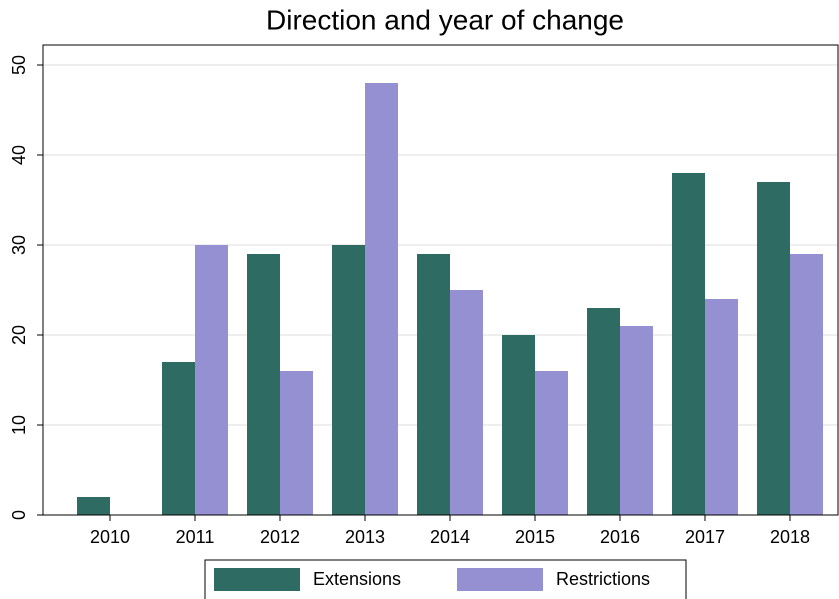  What do you see at coordinates (195, 537) in the screenshot?
I see `x-tick-label: 2011` at bounding box center [195, 537].